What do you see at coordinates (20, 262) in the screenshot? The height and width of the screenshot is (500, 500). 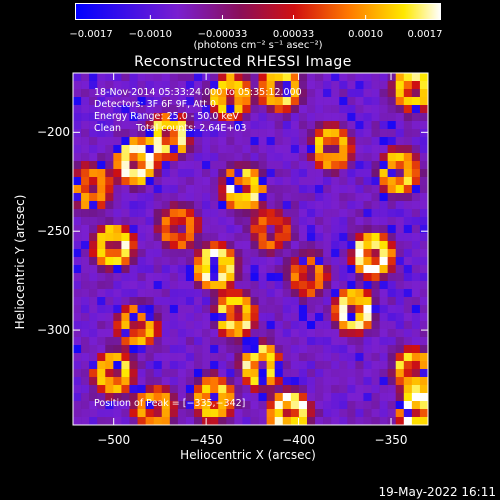 I see `y-axis-label: Heliocentric Y (arcsec)` at bounding box center [20, 262].